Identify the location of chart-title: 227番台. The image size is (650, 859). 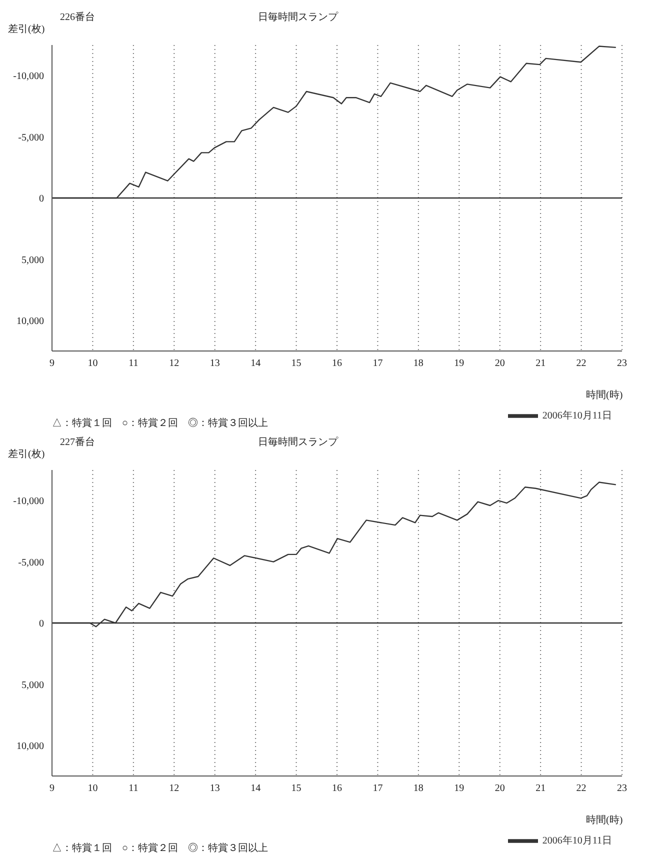
(77, 442).